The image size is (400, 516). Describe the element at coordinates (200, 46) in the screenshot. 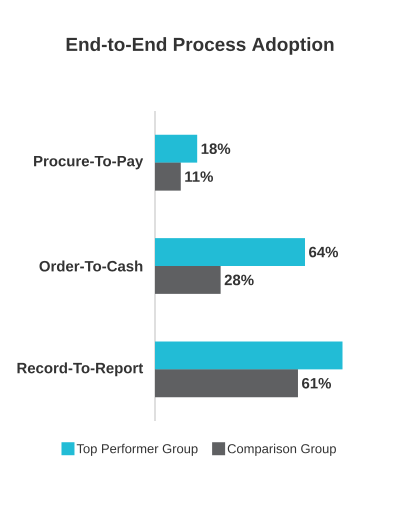

I see `chart-title: End-to-End Process Adoption` at that location.